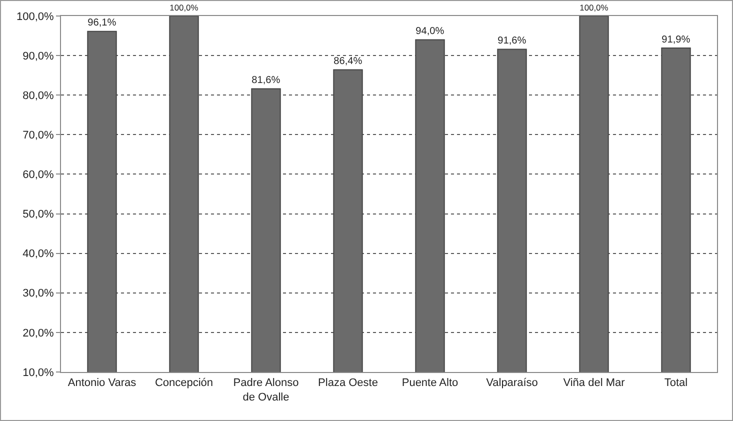 The image size is (733, 421). Describe the element at coordinates (266, 80) in the screenshot. I see `data-label: 81,6%` at that location.